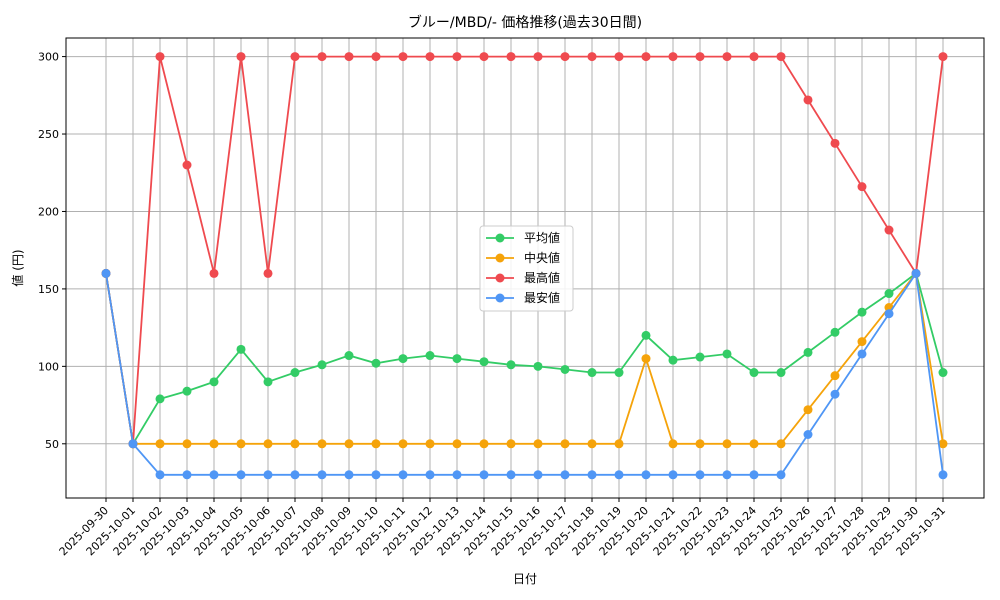  What do you see at coordinates (525, 579) in the screenshot?
I see `x-axis-title: 日付` at bounding box center [525, 579].